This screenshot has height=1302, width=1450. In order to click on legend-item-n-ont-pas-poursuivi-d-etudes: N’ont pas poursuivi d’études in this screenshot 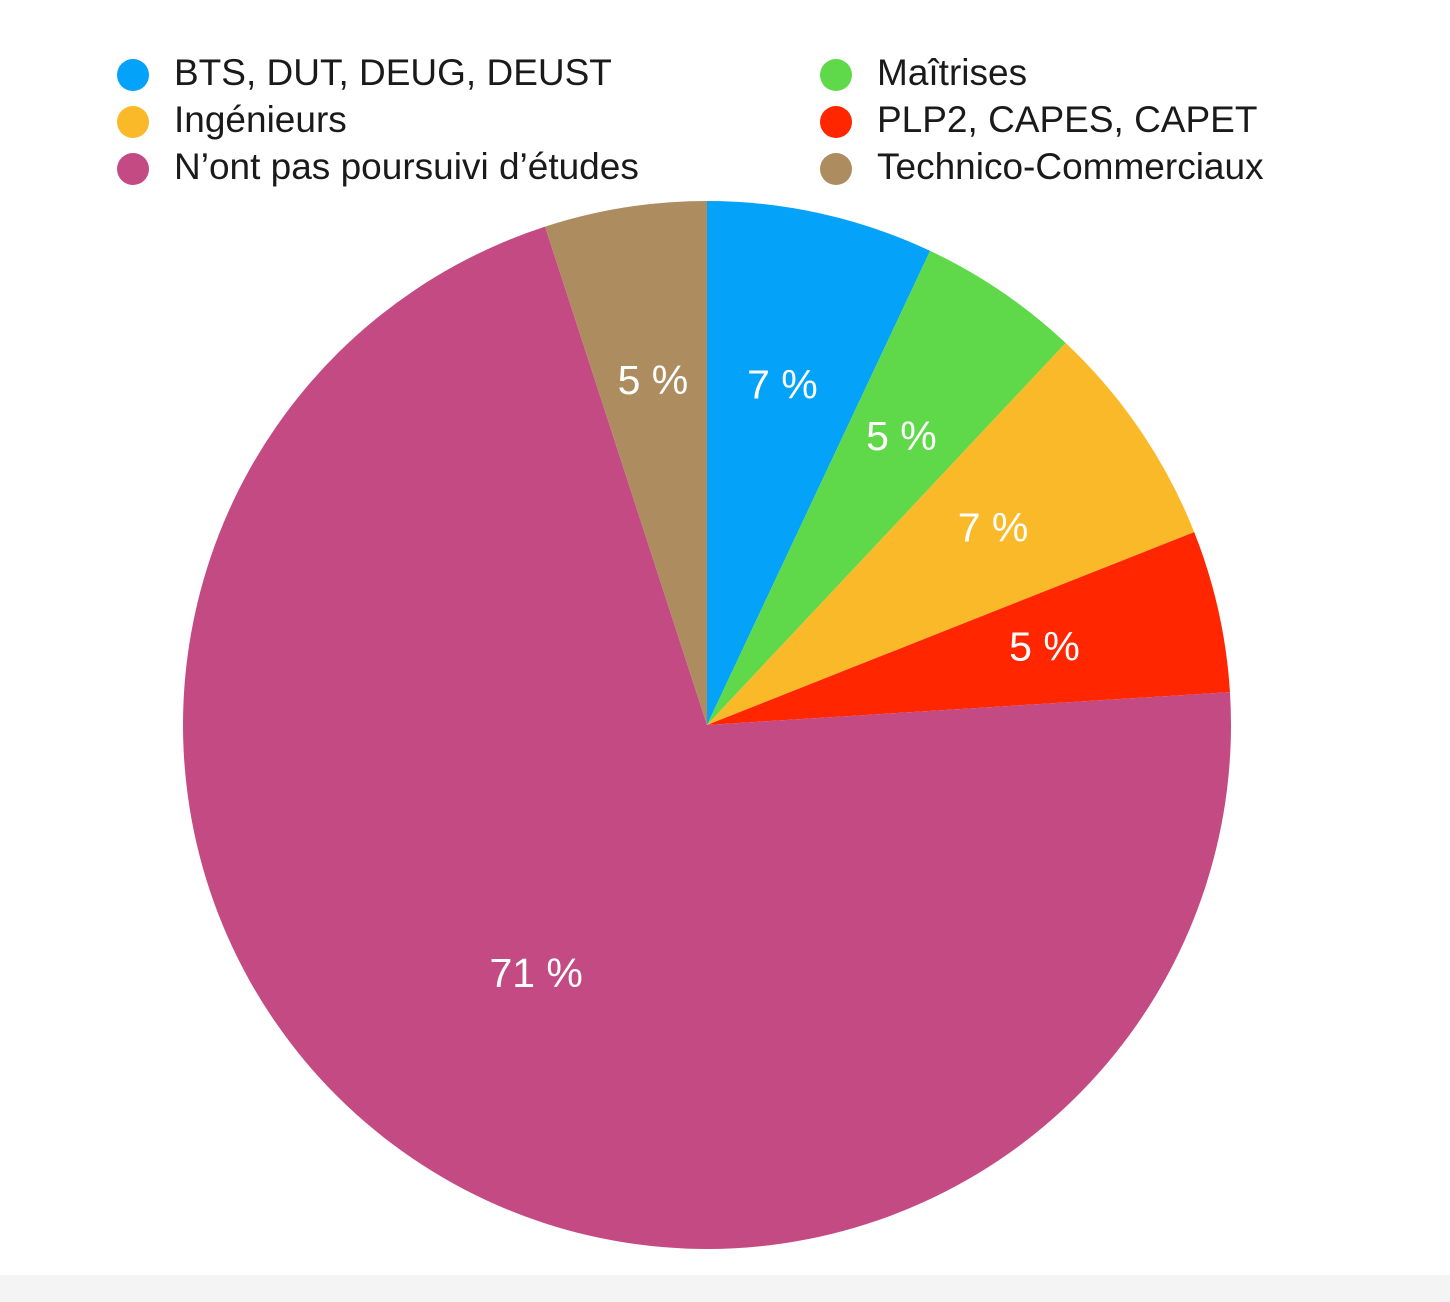, I will do `click(378, 166)`.